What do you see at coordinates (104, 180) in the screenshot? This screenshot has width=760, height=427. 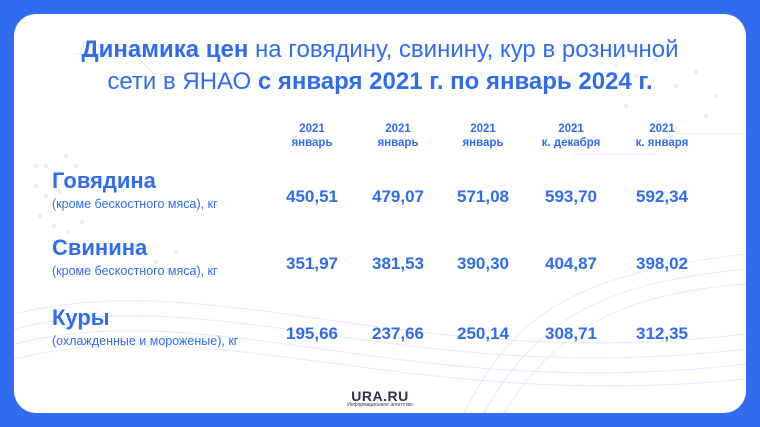 I see `row-name: Говядина` at bounding box center [104, 180].